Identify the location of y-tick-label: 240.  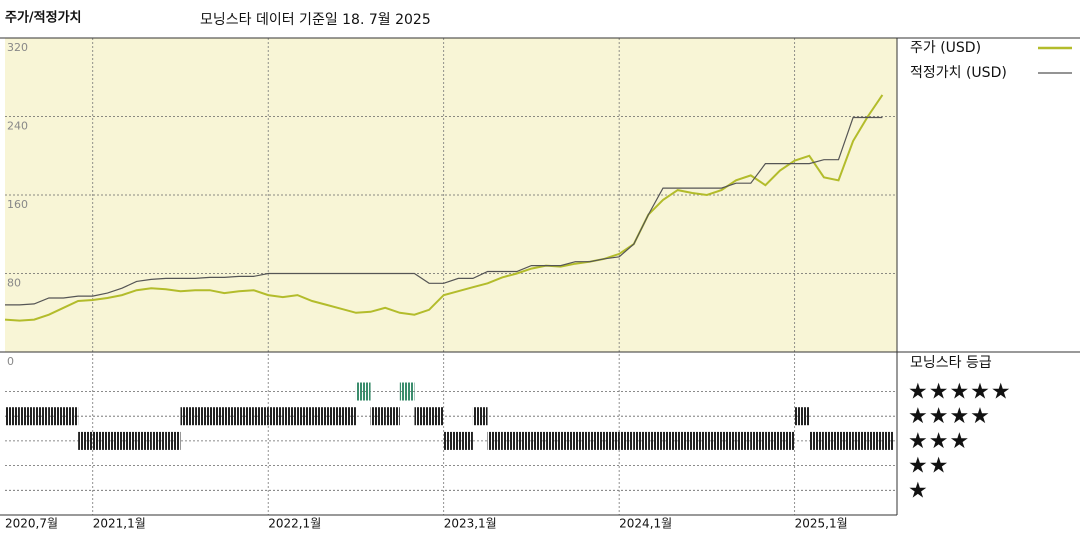
(17, 126).